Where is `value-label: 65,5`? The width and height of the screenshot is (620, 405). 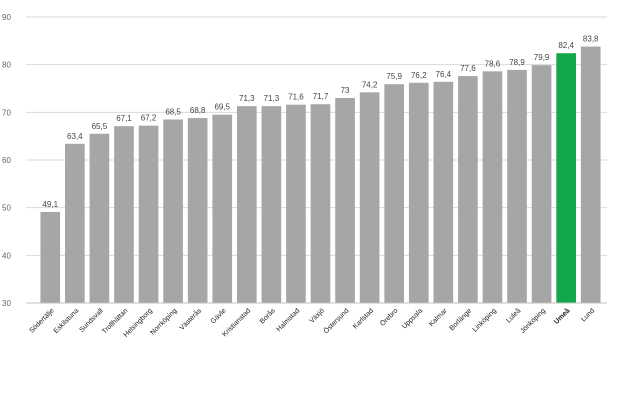 value-label: 65,5 is located at coordinates (100, 126).